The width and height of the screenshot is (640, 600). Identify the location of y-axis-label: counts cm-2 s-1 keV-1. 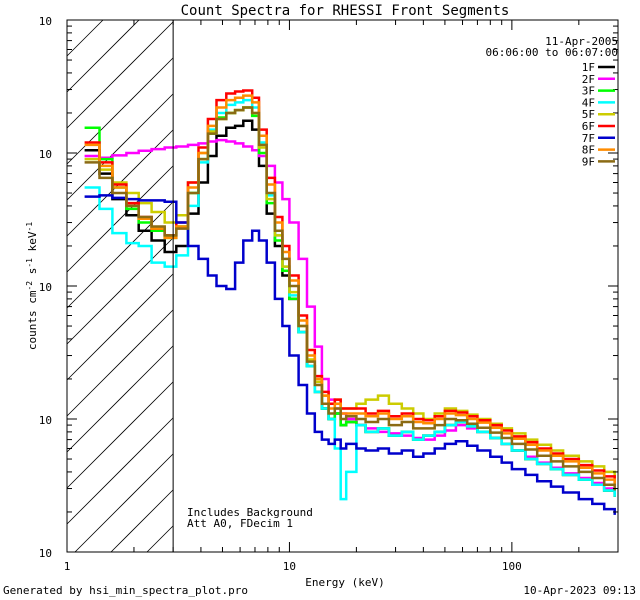
(32, 286).